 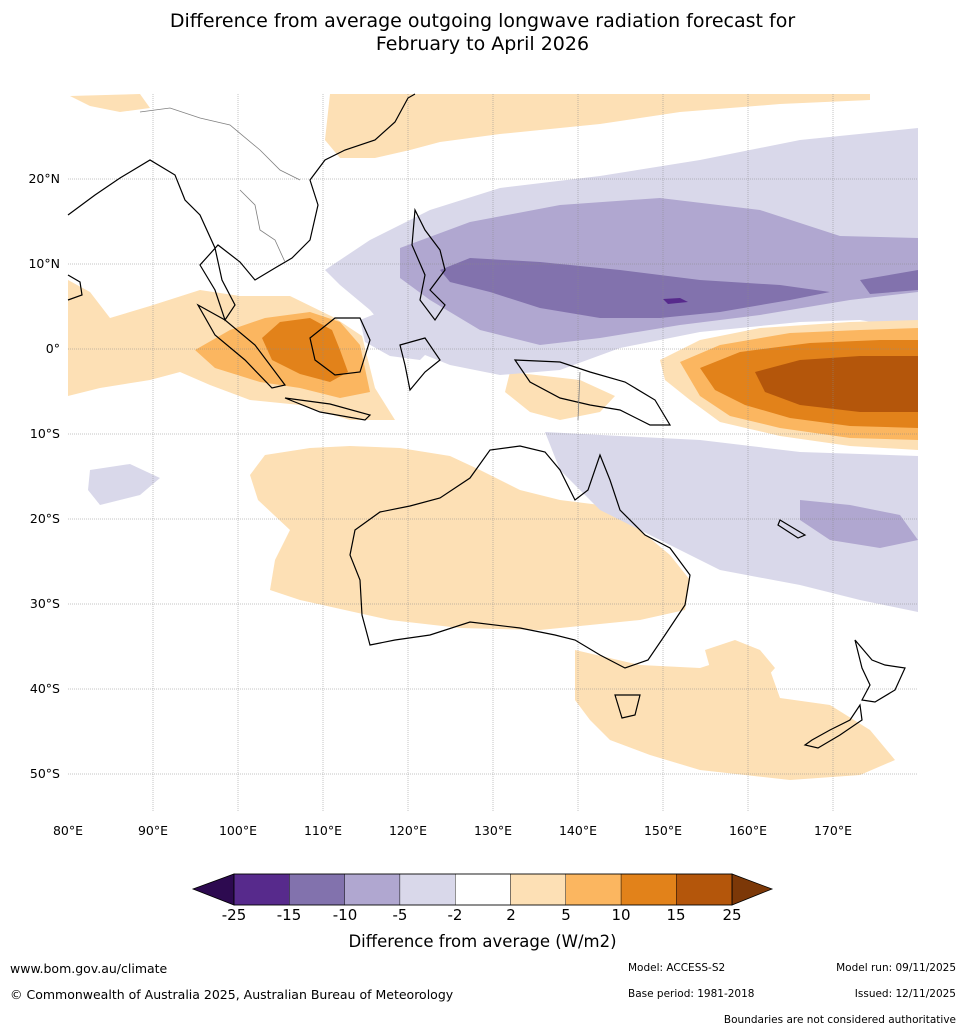 I want to click on colorbar-label: Difference from average (W/m2), so click(x=482, y=941).